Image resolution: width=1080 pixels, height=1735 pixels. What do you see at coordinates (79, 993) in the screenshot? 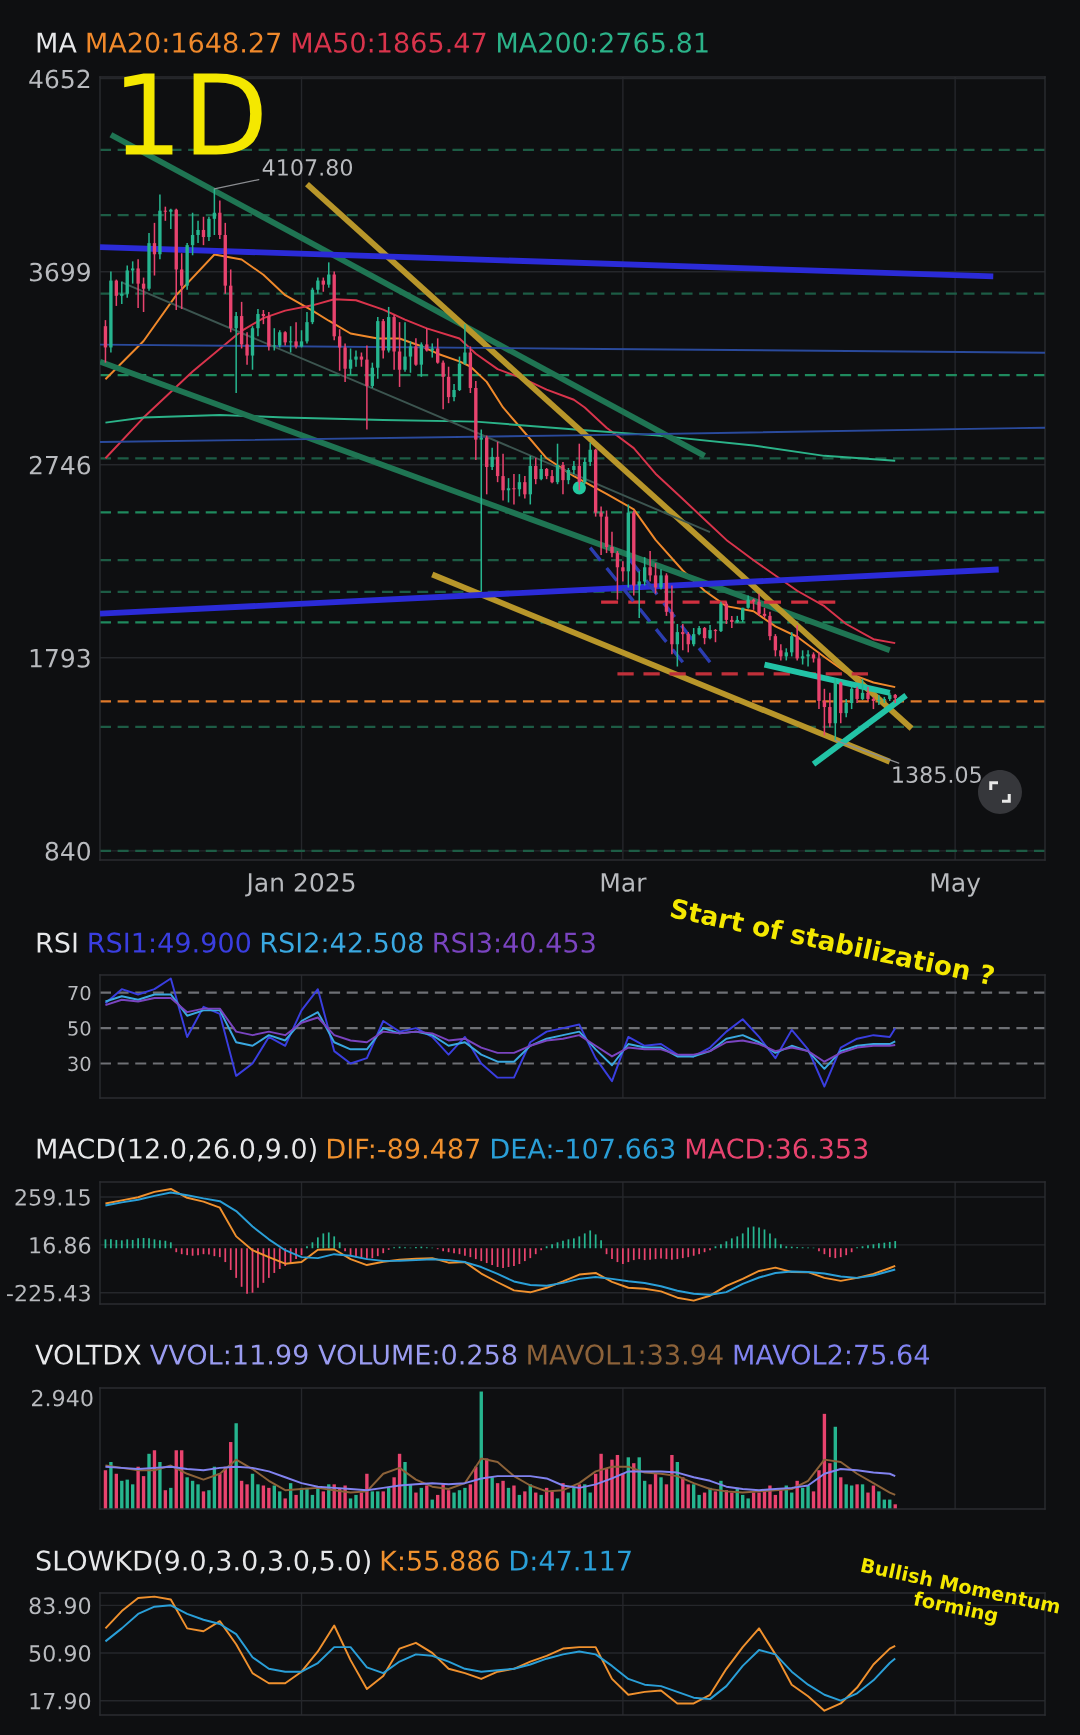
I see `y-tick-label: 70` at bounding box center [79, 993].